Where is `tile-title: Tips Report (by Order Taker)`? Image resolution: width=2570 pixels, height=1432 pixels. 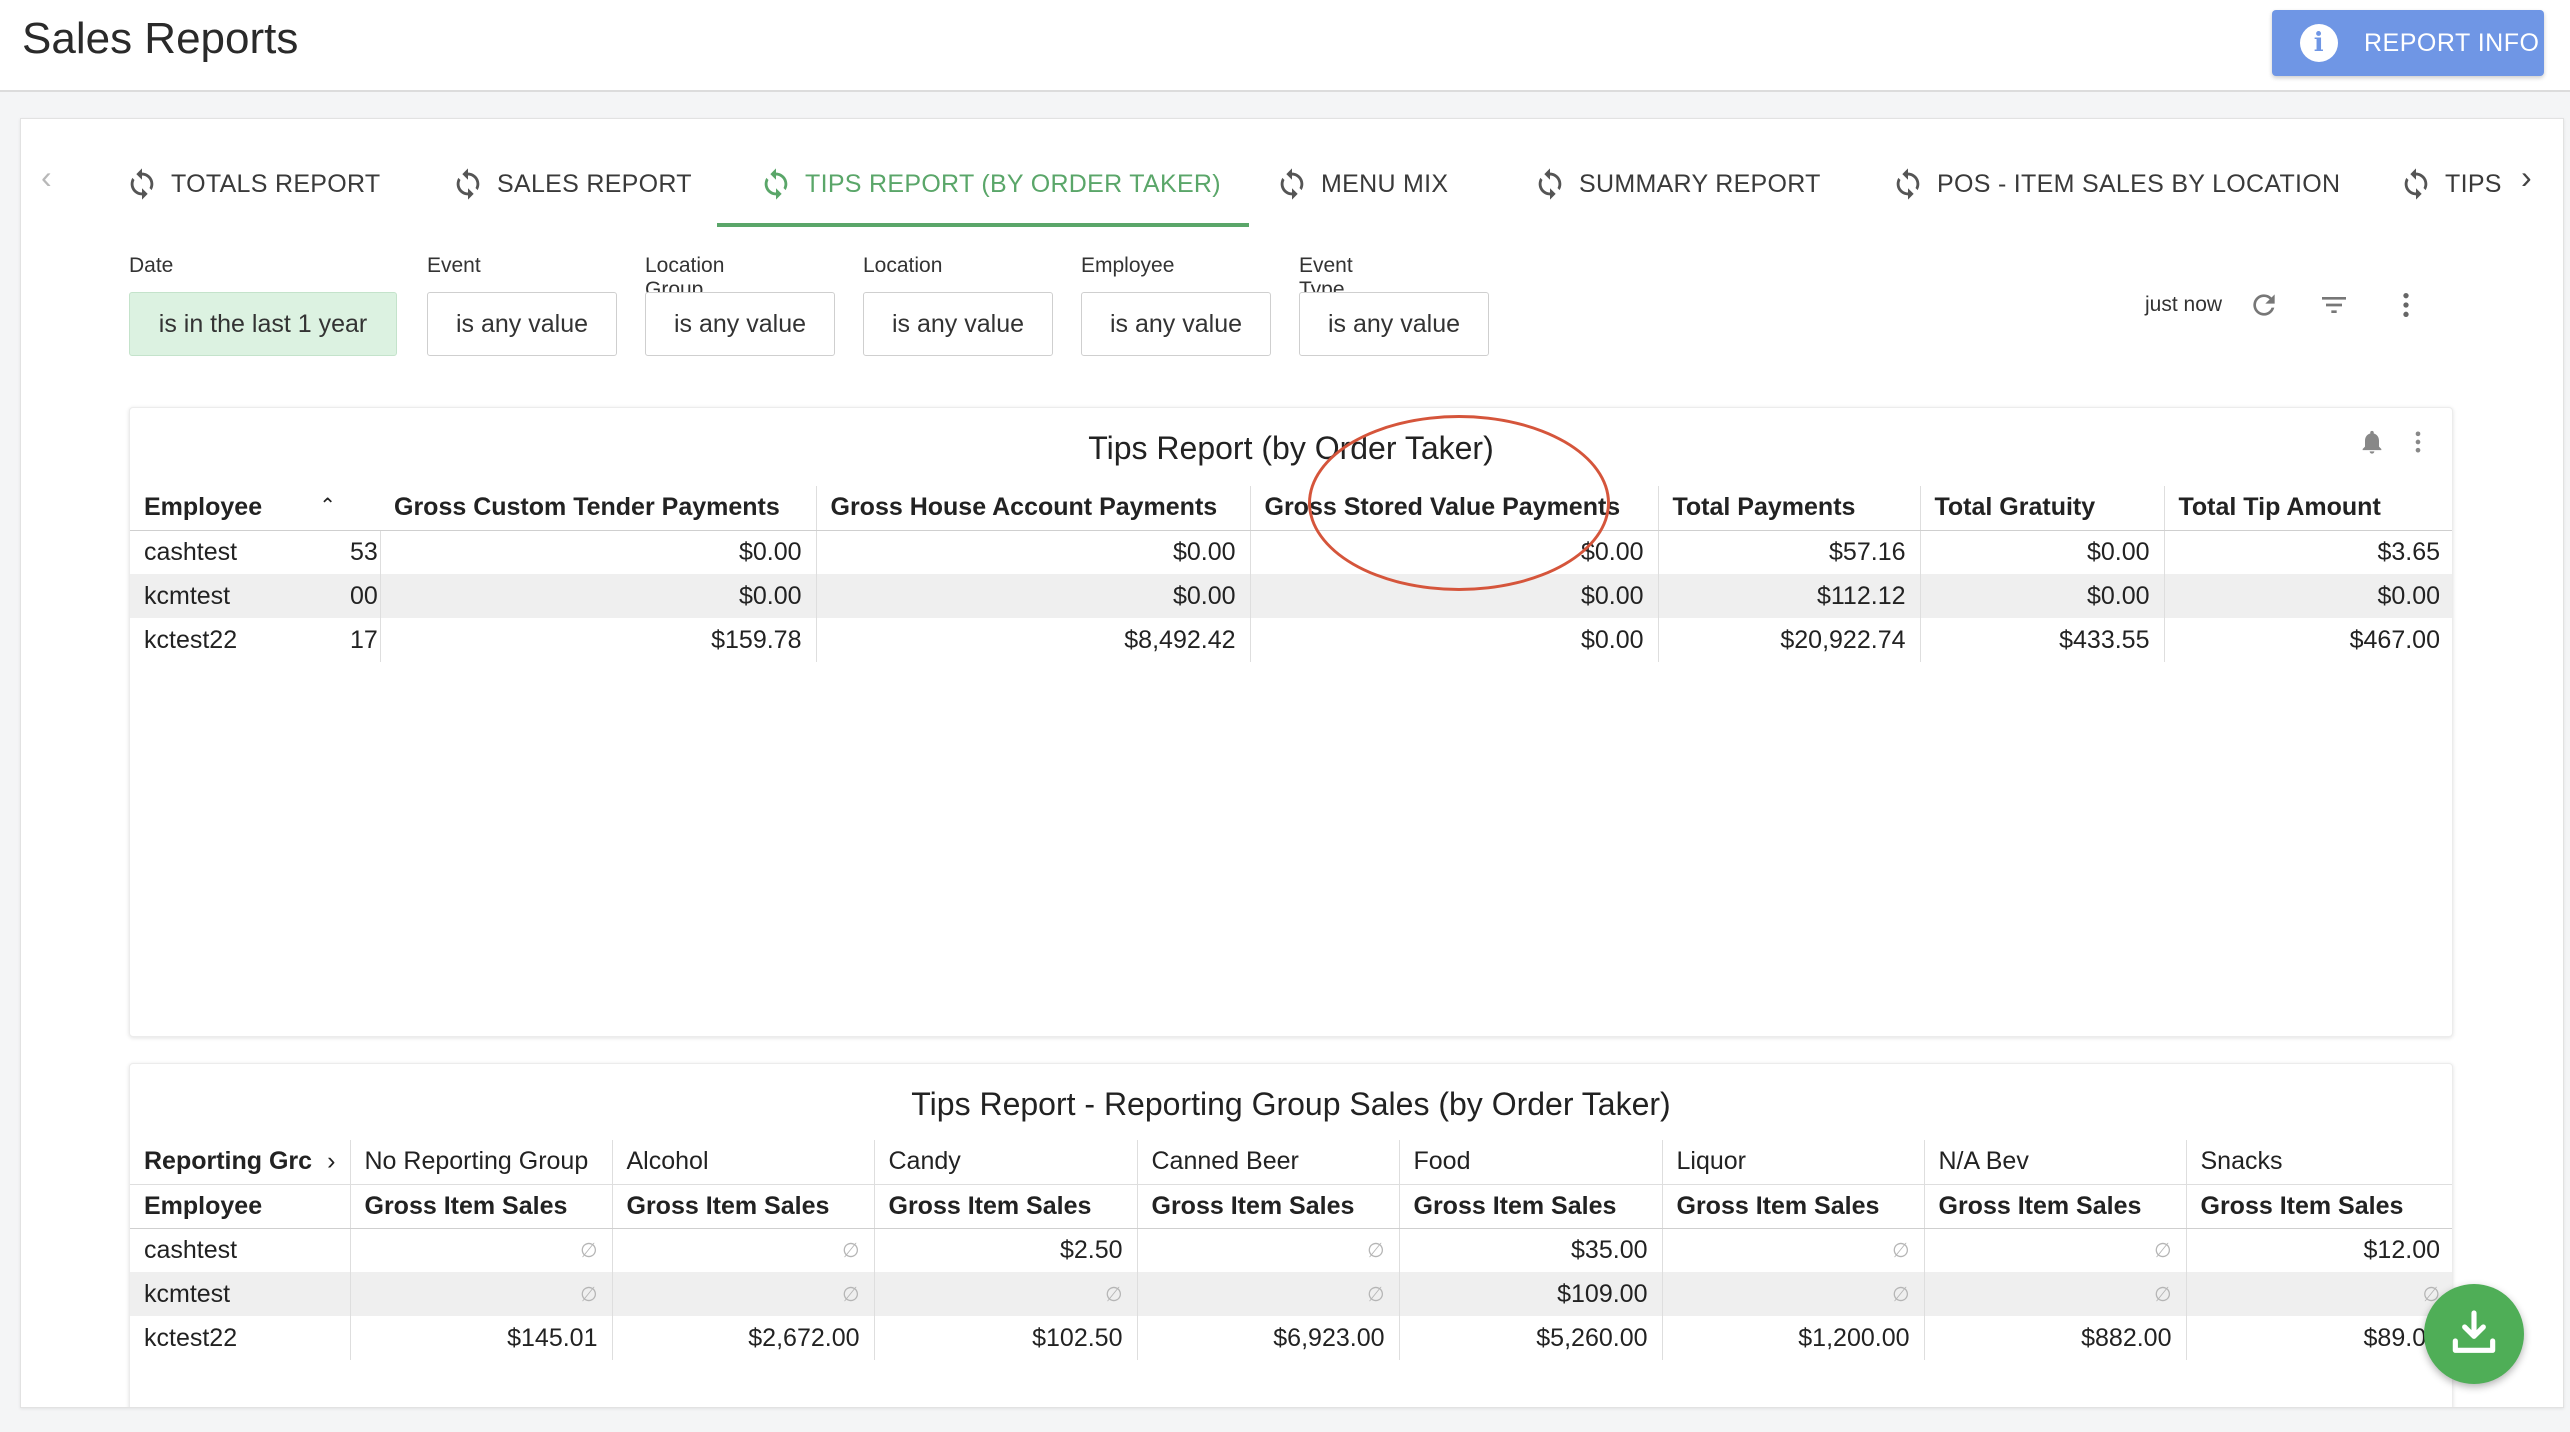
tile-title: Tips Report (by Order Taker) is located at coordinates (1291, 448).